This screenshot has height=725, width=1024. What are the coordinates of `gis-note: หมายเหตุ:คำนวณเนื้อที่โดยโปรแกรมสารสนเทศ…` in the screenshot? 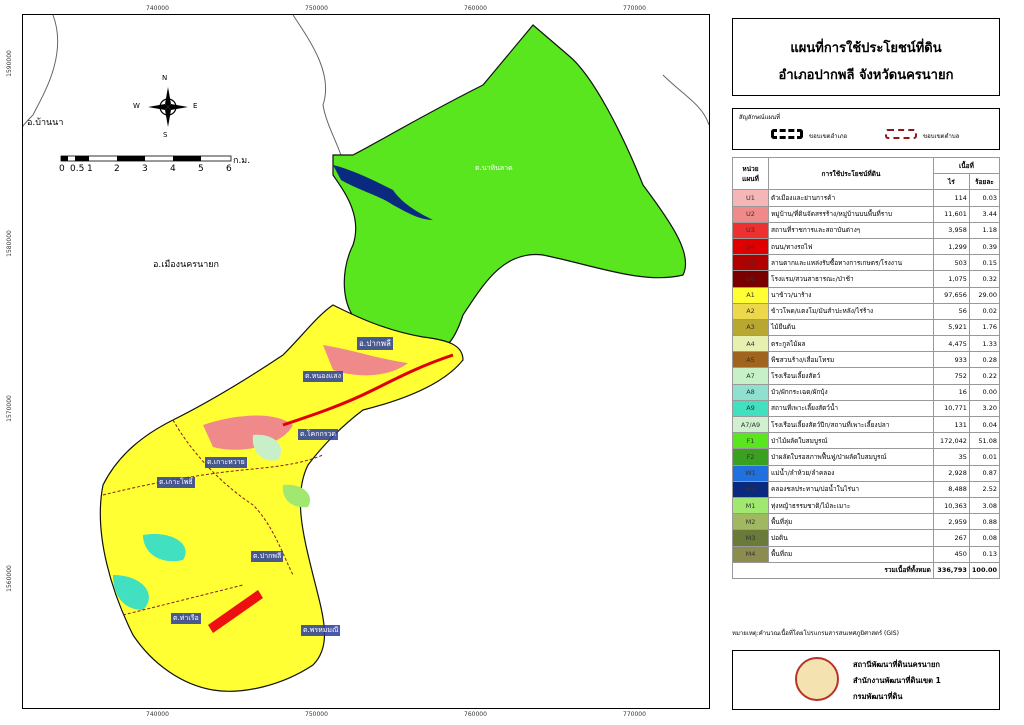 It's located at (815, 633).